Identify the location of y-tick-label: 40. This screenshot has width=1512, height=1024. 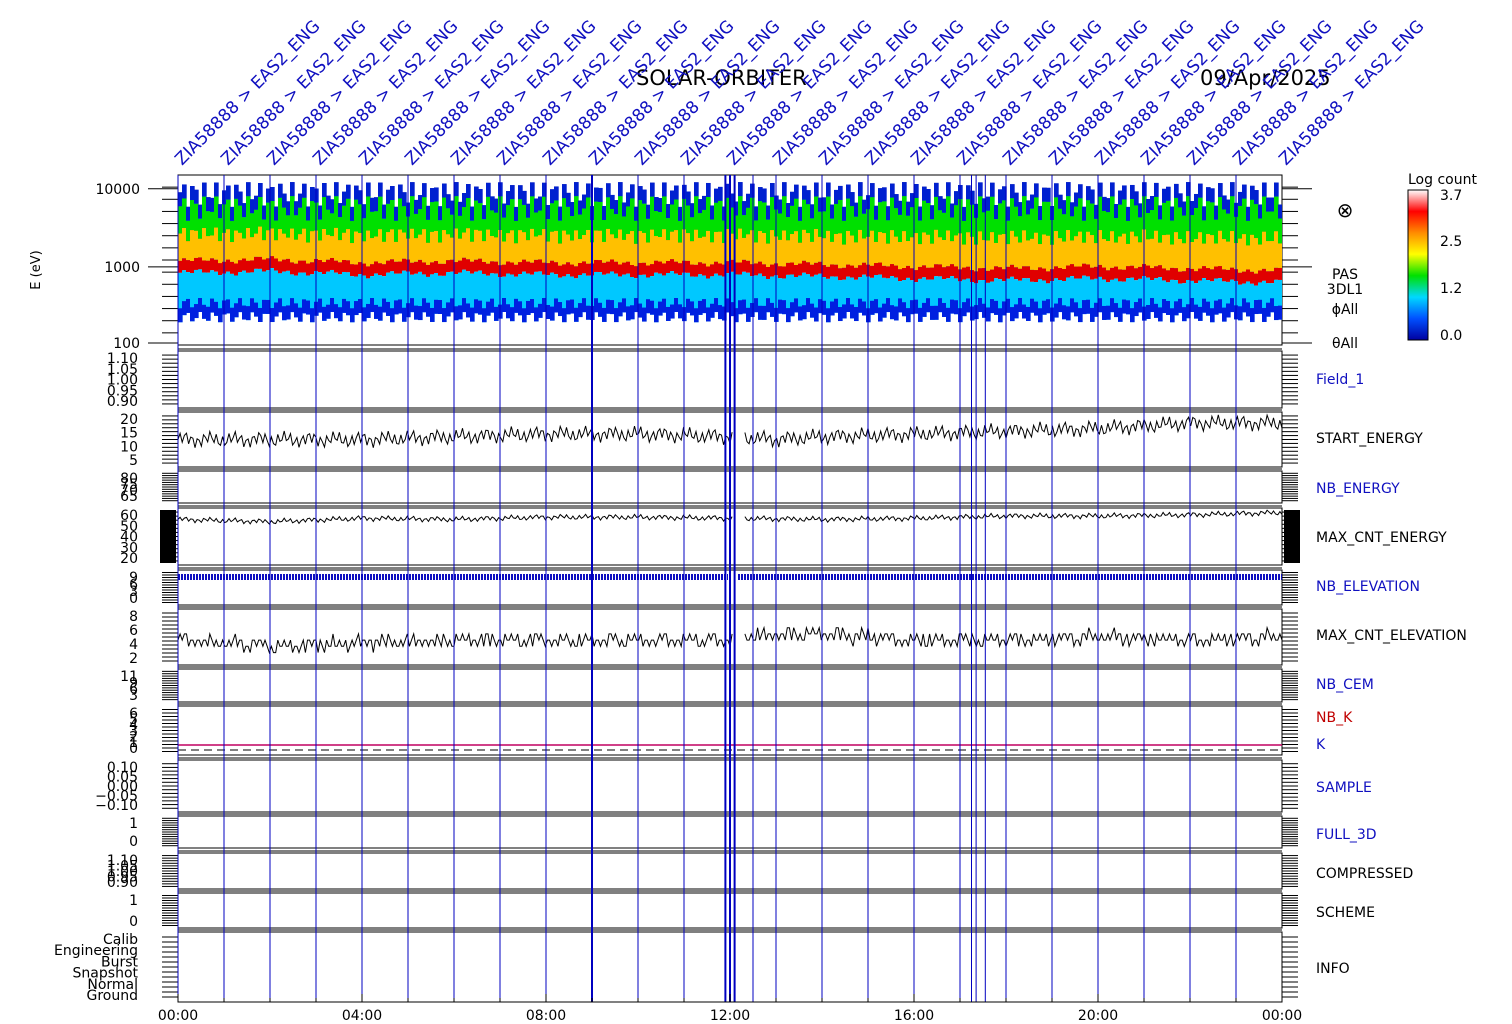
(129, 538).